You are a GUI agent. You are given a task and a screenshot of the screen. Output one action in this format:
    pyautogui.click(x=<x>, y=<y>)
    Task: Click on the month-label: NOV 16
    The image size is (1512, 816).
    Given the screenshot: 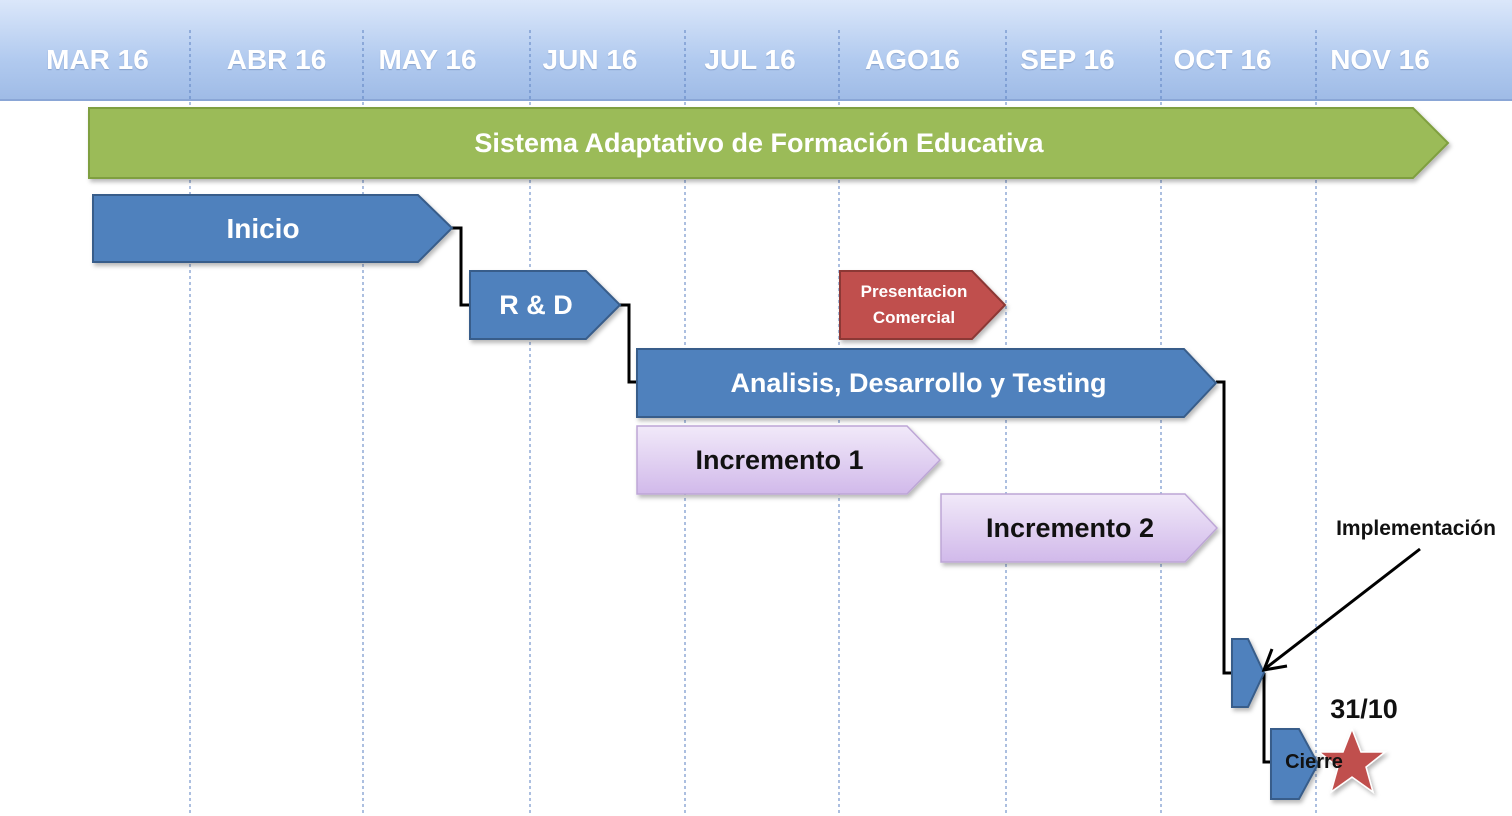 What is the action you would take?
    pyautogui.click(x=1380, y=59)
    